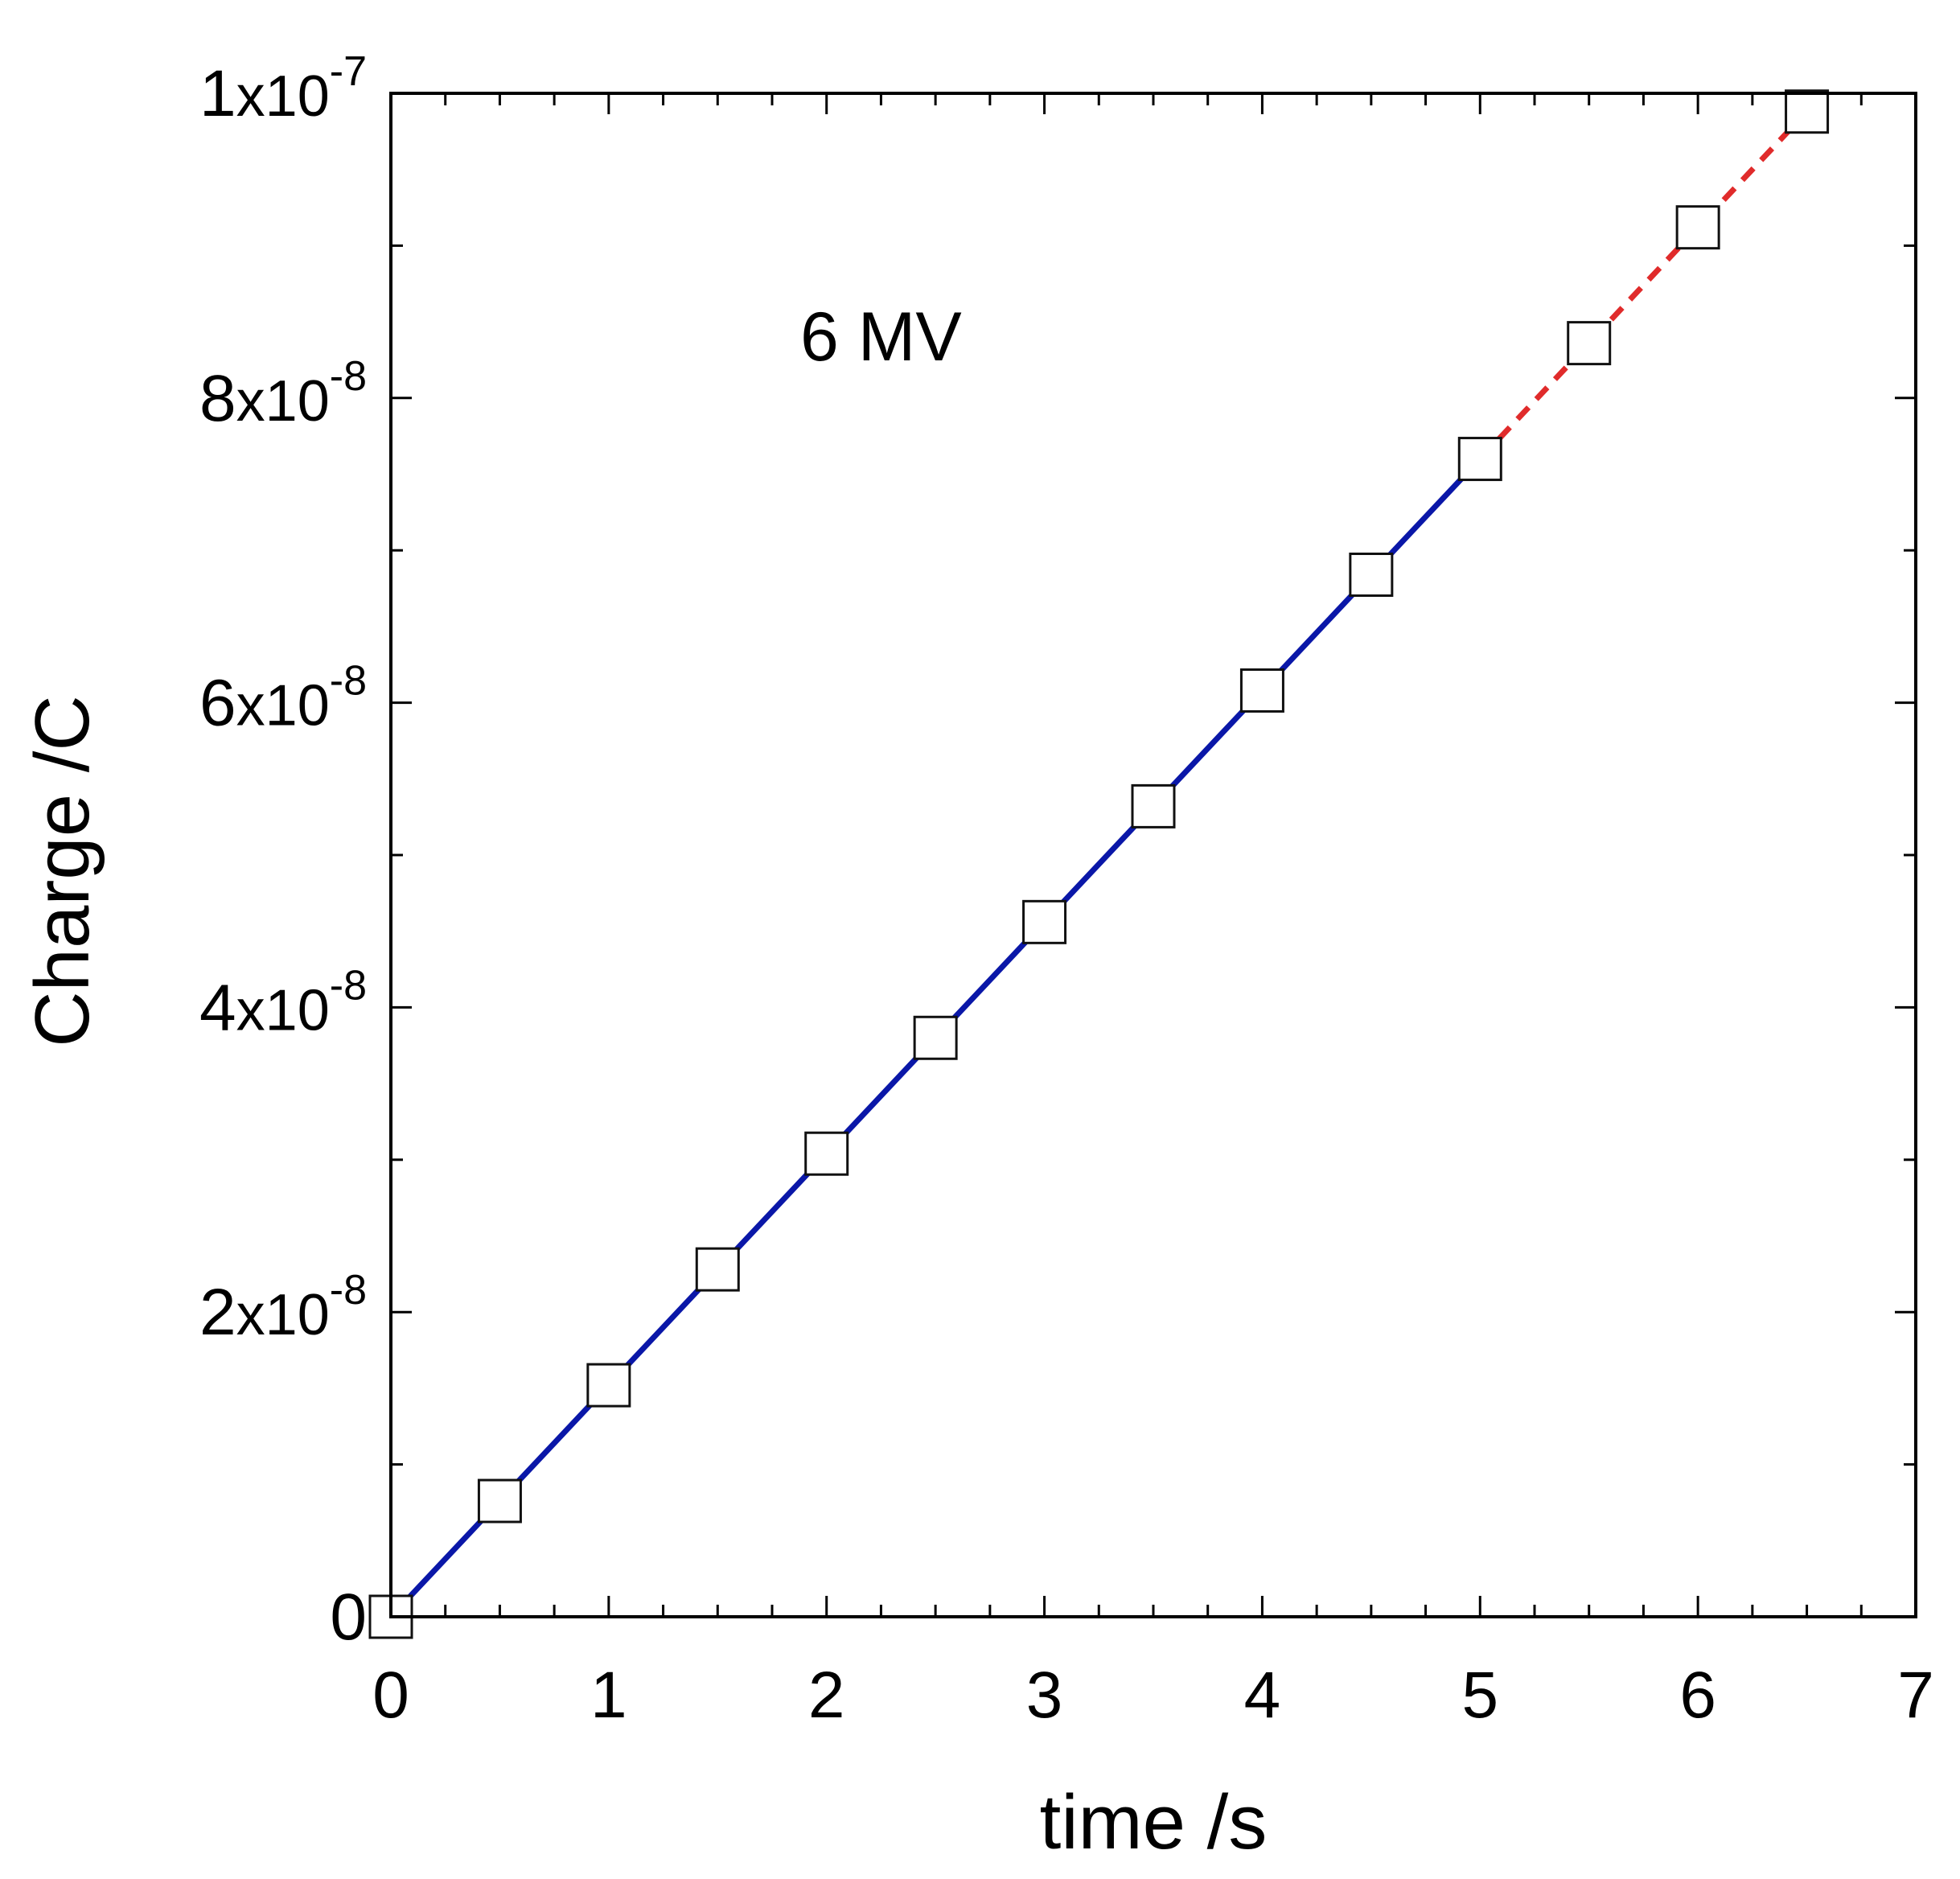  I want to click on x-tick-label: 7, so click(1915, 1696).